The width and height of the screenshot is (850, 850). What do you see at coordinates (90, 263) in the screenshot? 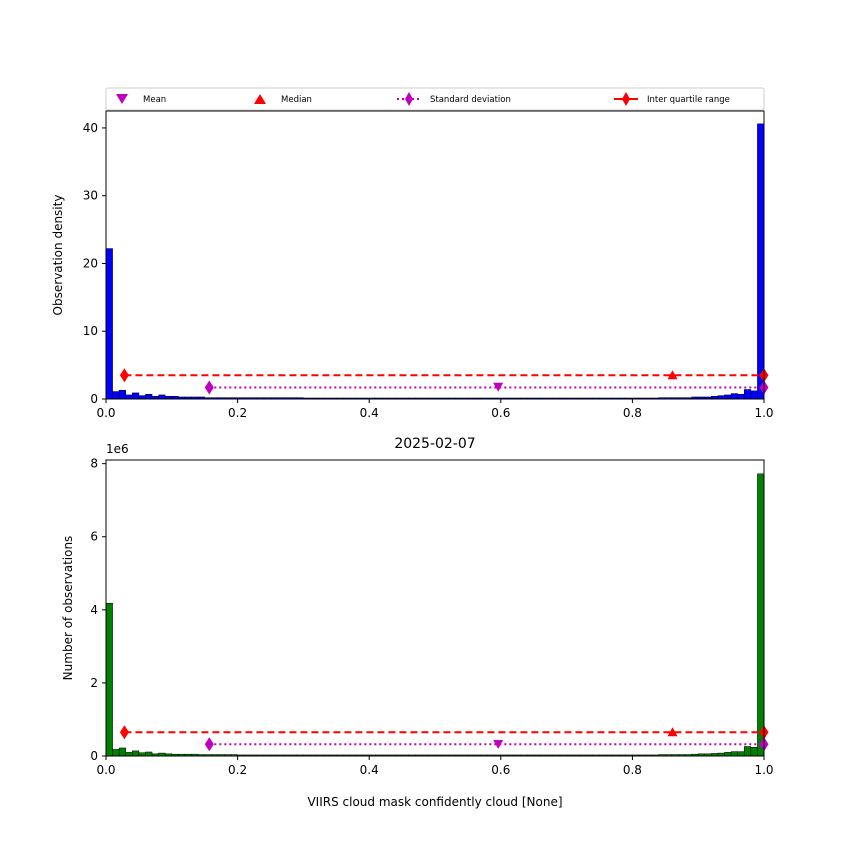
I see `y-tick-label: 20` at bounding box center [90, 263].